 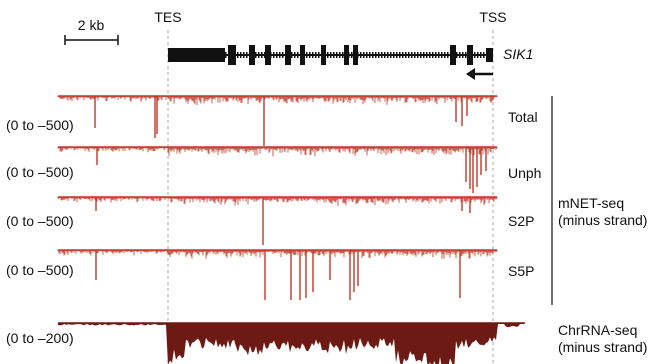 What do you see at coordinates (597, 330) in the screenshot?
I see `chr-label-line1: ChrRNA-seq` at bounding box center [597, 330].